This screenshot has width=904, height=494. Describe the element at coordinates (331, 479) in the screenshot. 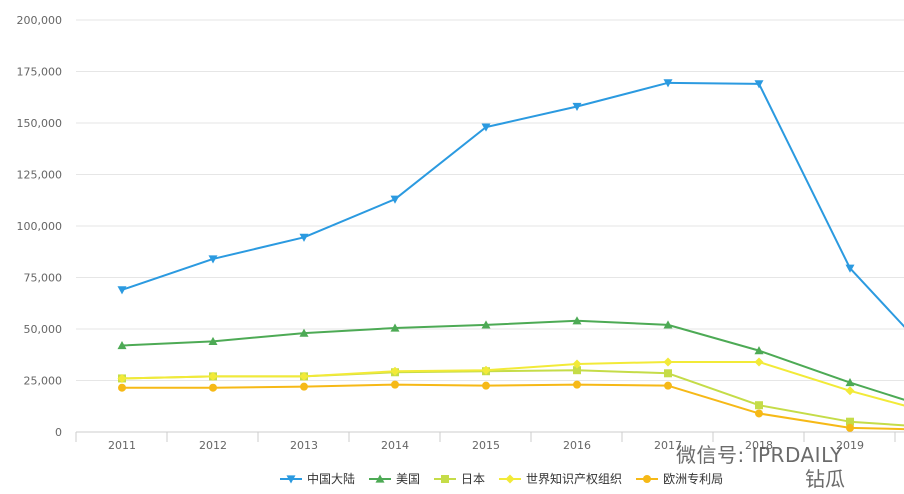

I see `legend-label: 中国大陆` at that location.